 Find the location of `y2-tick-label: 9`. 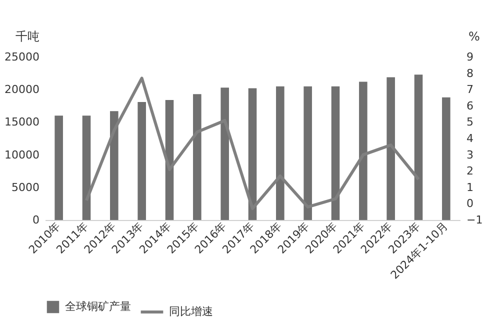

y2-tick-label: 9 is located at coordinates (470, 57).